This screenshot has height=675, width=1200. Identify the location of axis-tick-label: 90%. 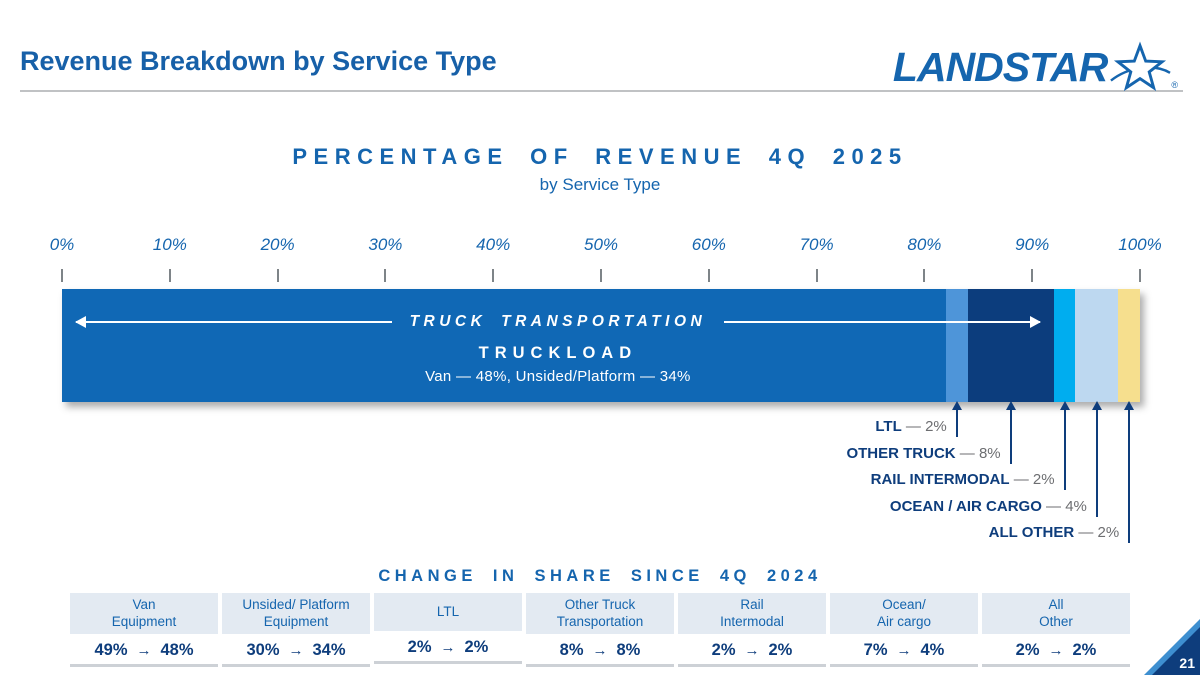
(1032, 244).